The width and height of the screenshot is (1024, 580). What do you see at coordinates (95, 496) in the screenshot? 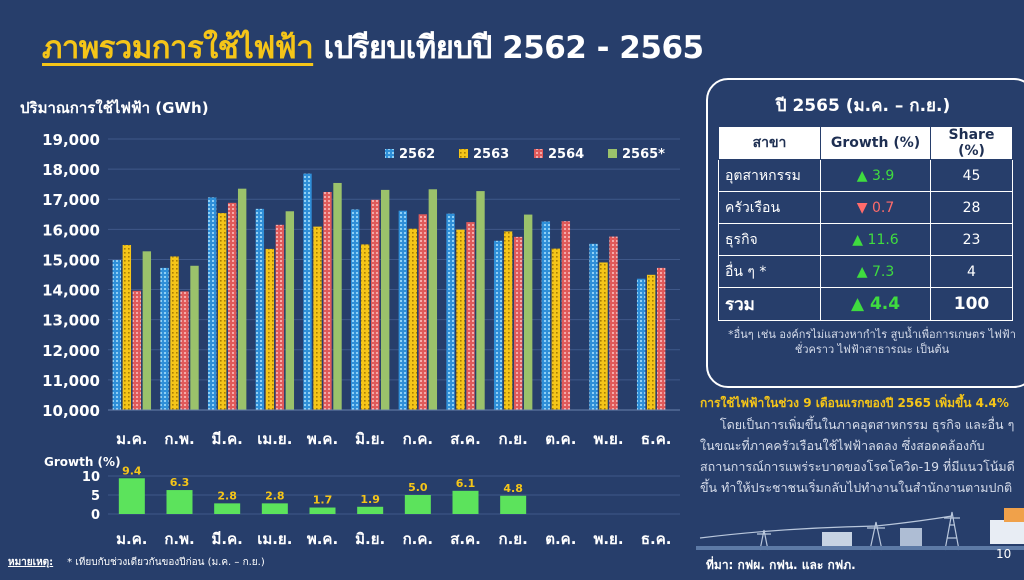
I see `y-tick-label: 5` at bounding box center [95, 496].